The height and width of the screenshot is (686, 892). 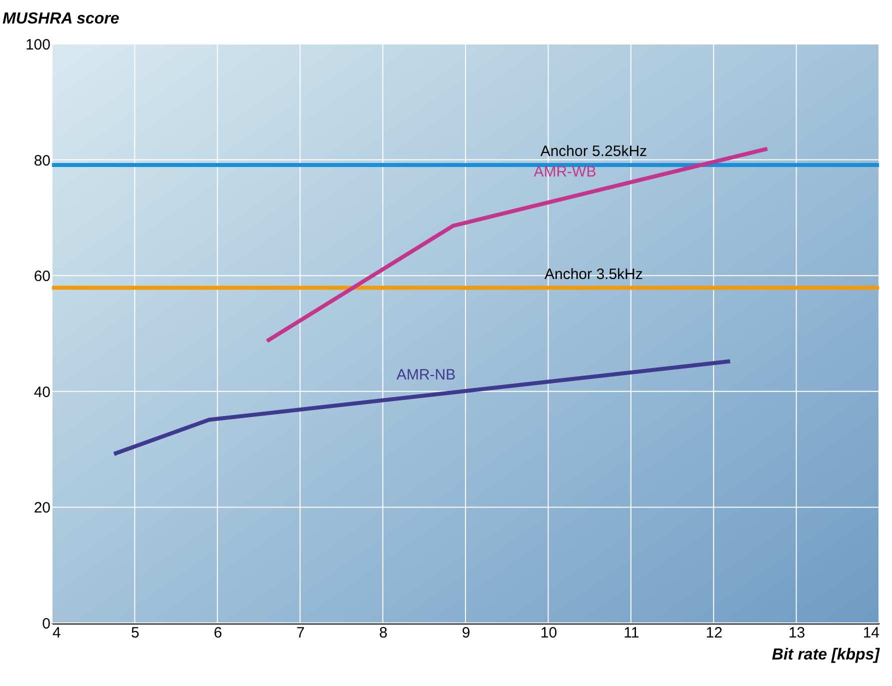 What do you see at coordinates (42, 161) in the screenshot?
I see `y-tick-label: 80` at bounding box center [42, 161].